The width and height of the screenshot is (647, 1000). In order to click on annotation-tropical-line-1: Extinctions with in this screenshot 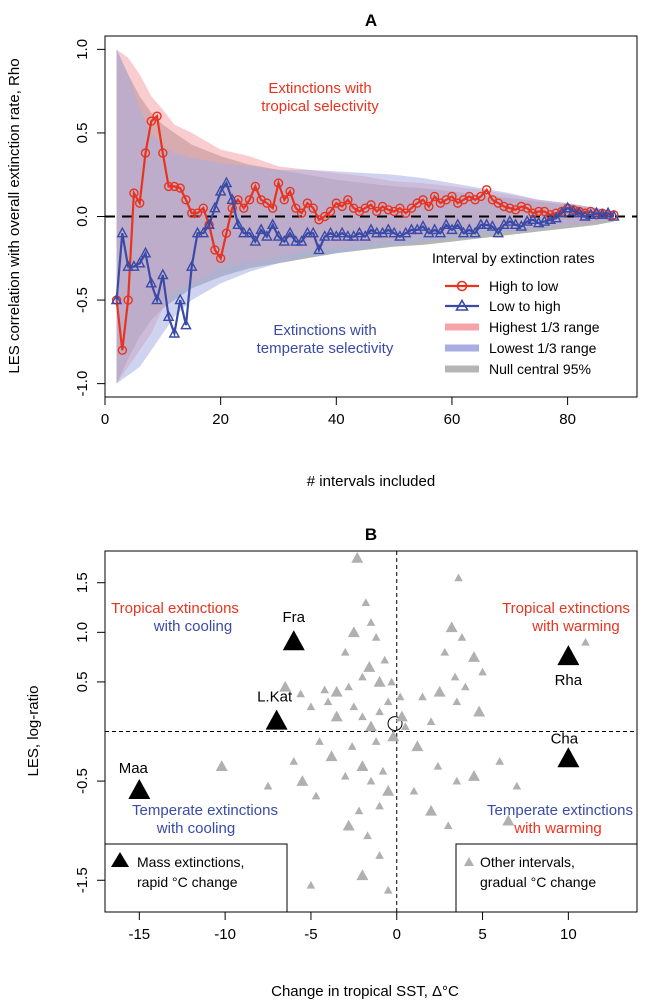, I will do `click(319, 88)`.